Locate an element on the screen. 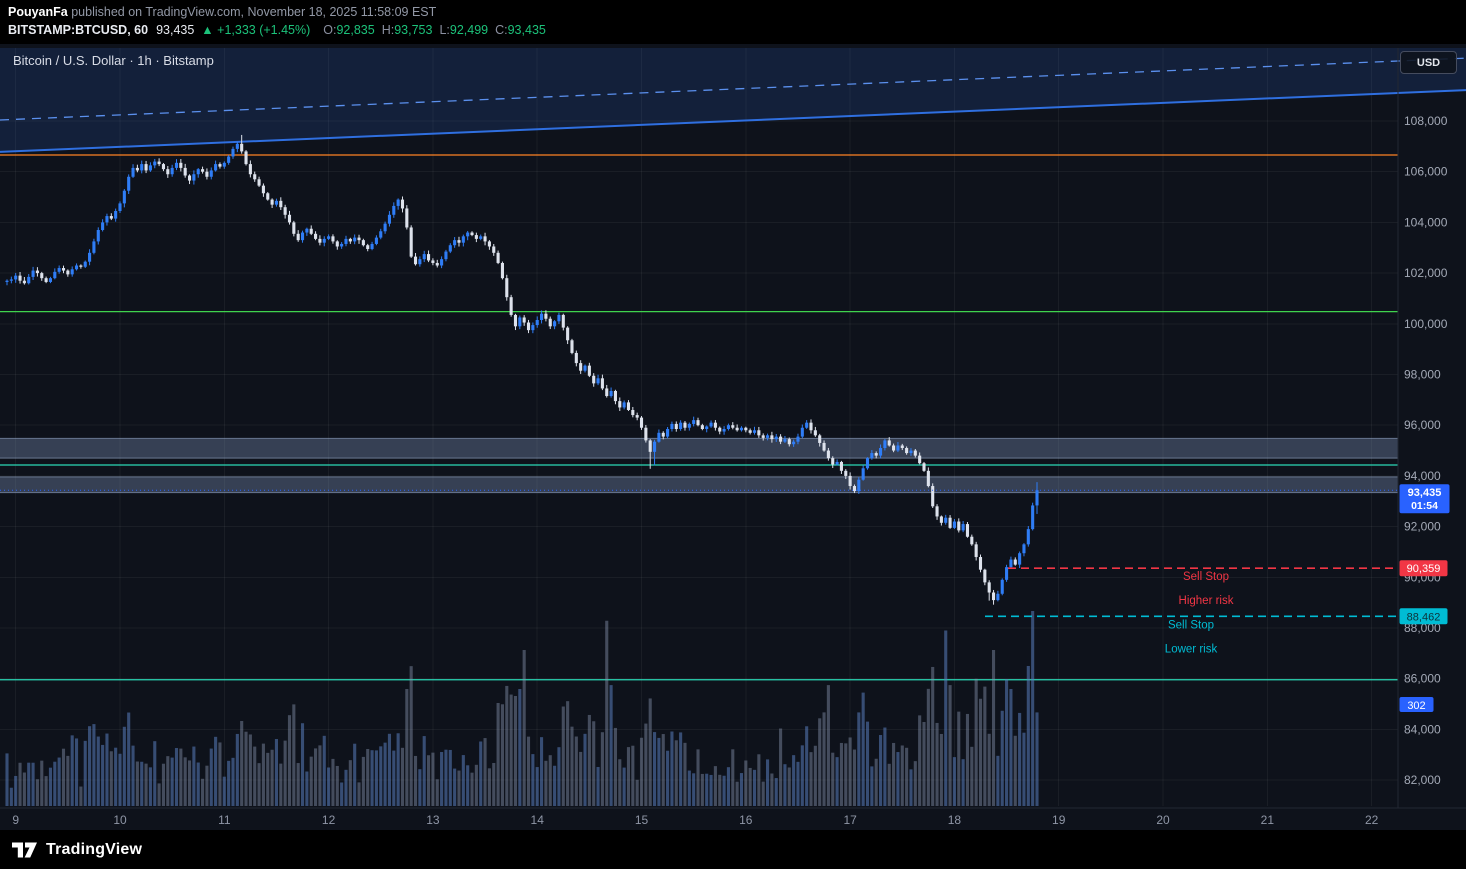 This screenshot has height=869, width=1466. time-tick-label: 20 is located at coordinates (1163, 820).